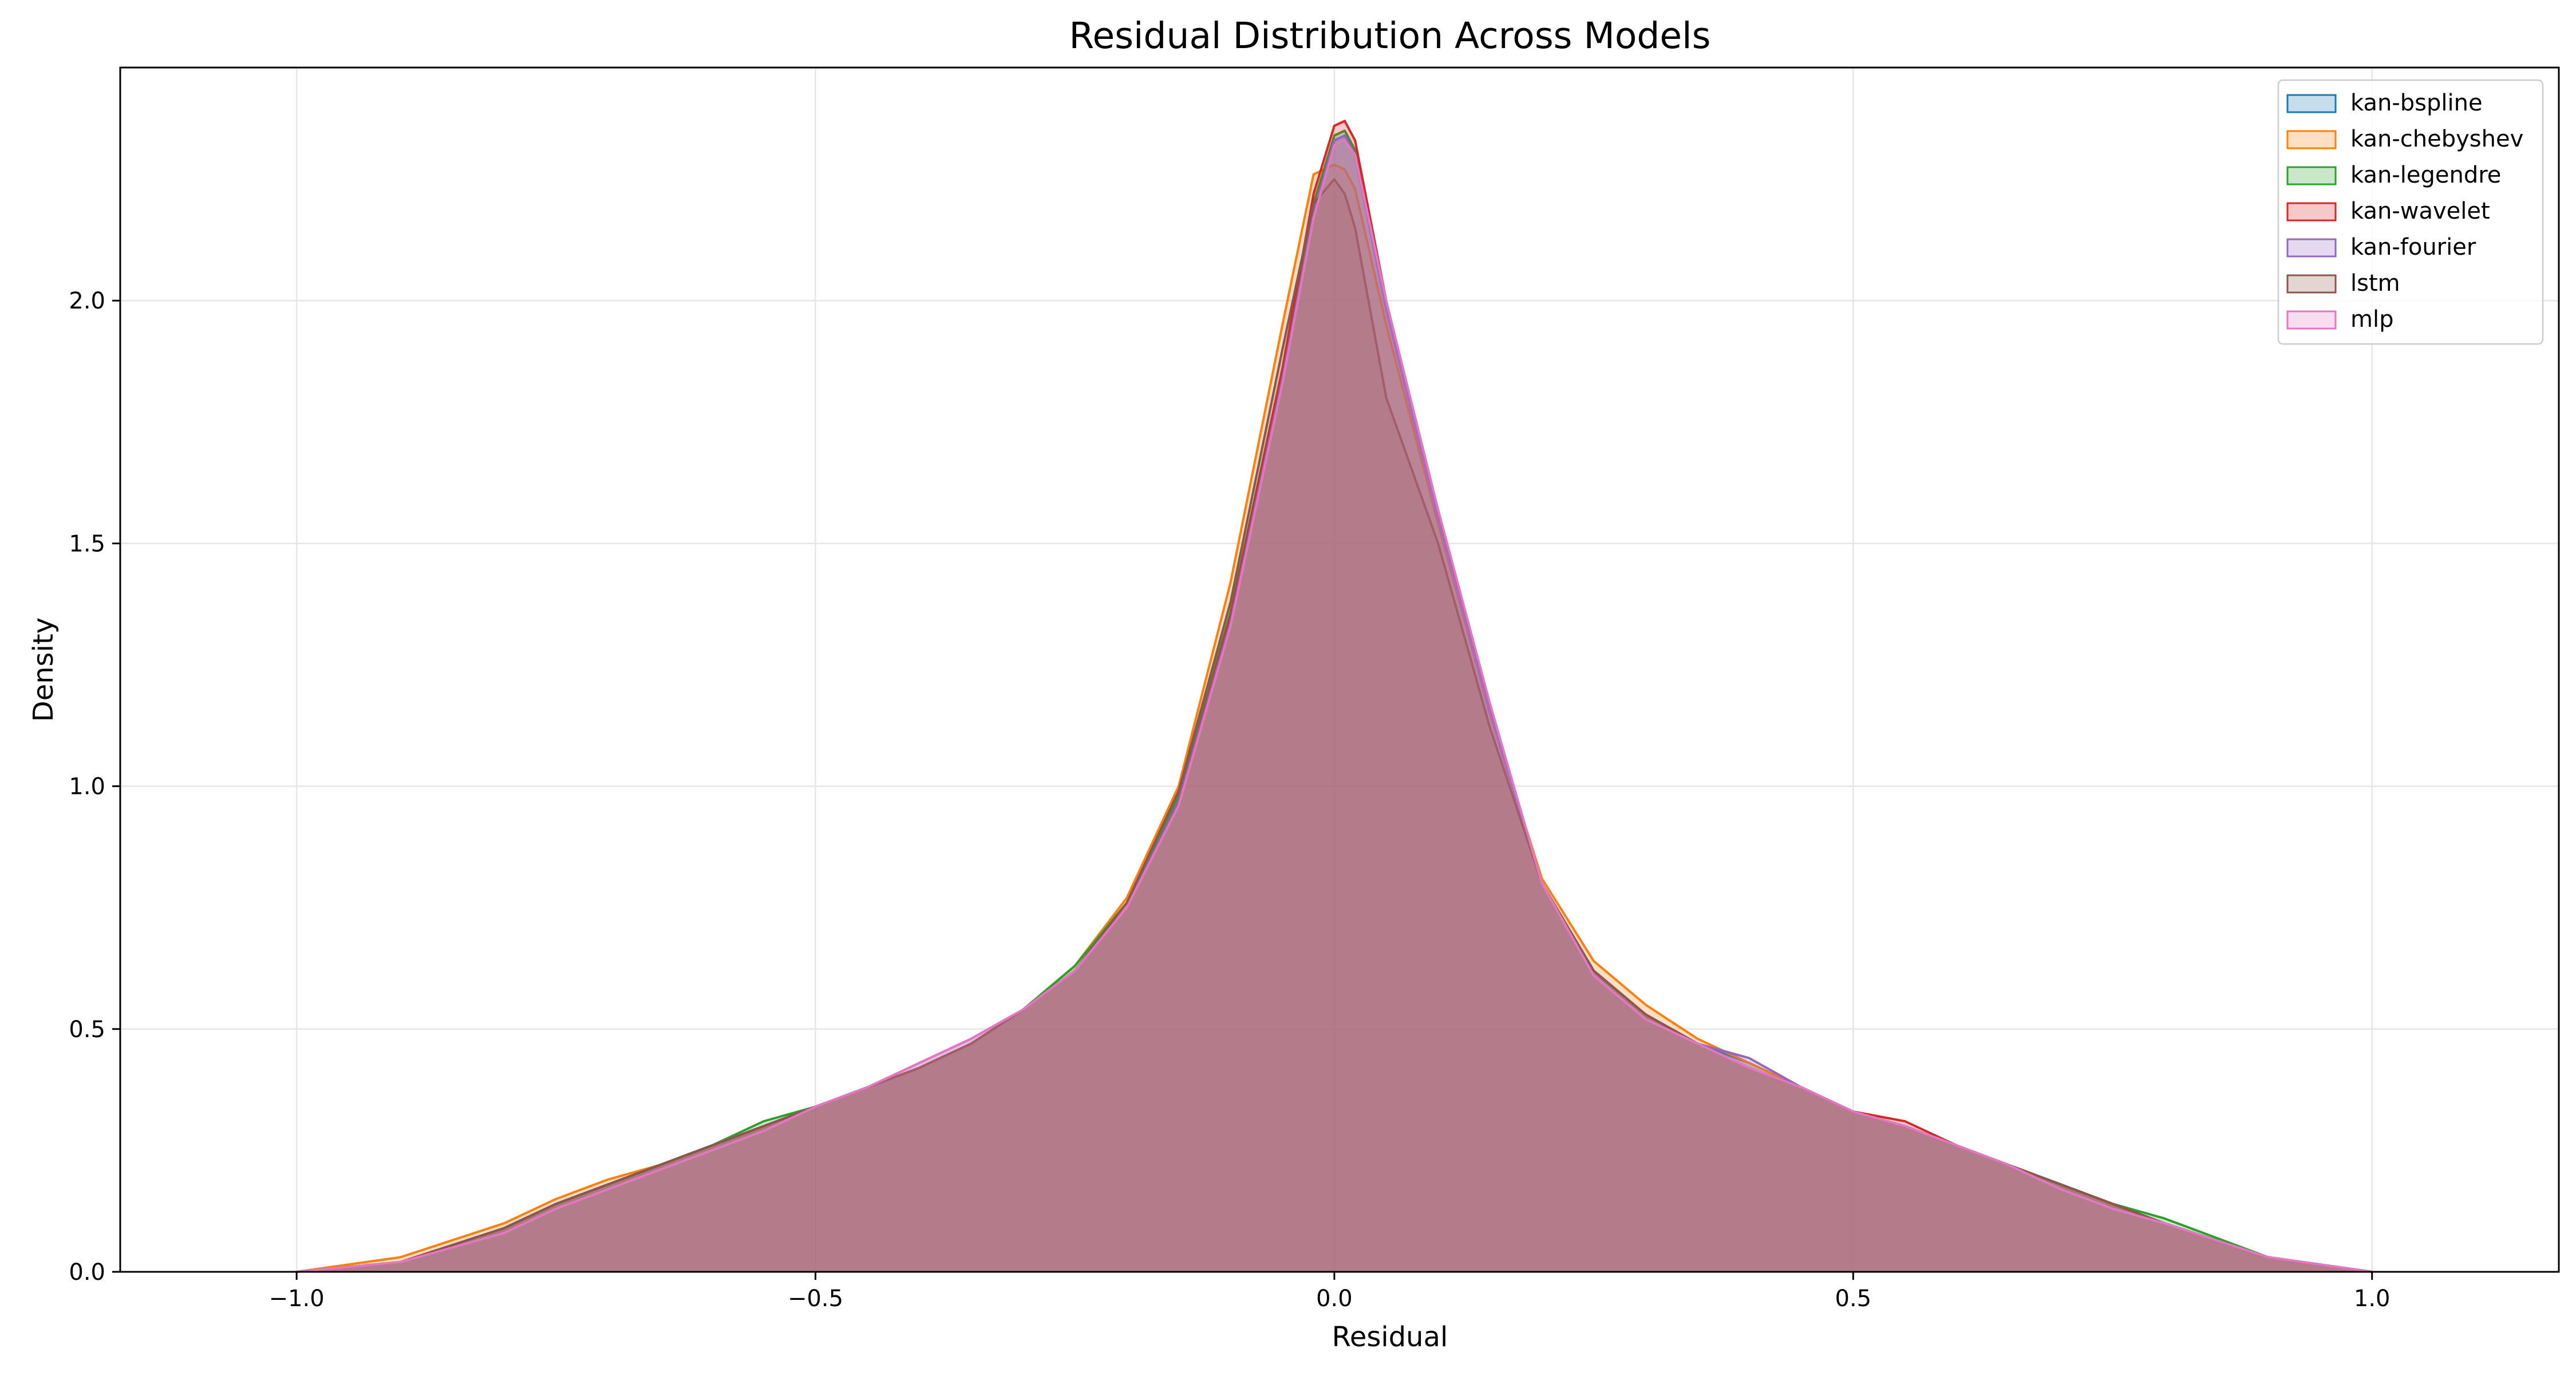 The height and width of the screenshot is (1376, 2576). What do you see at coordinates (1334, 1299) in the screenshot?
I see `x-tick-label-2: 0.0` at bounding box center [1334, 1299].